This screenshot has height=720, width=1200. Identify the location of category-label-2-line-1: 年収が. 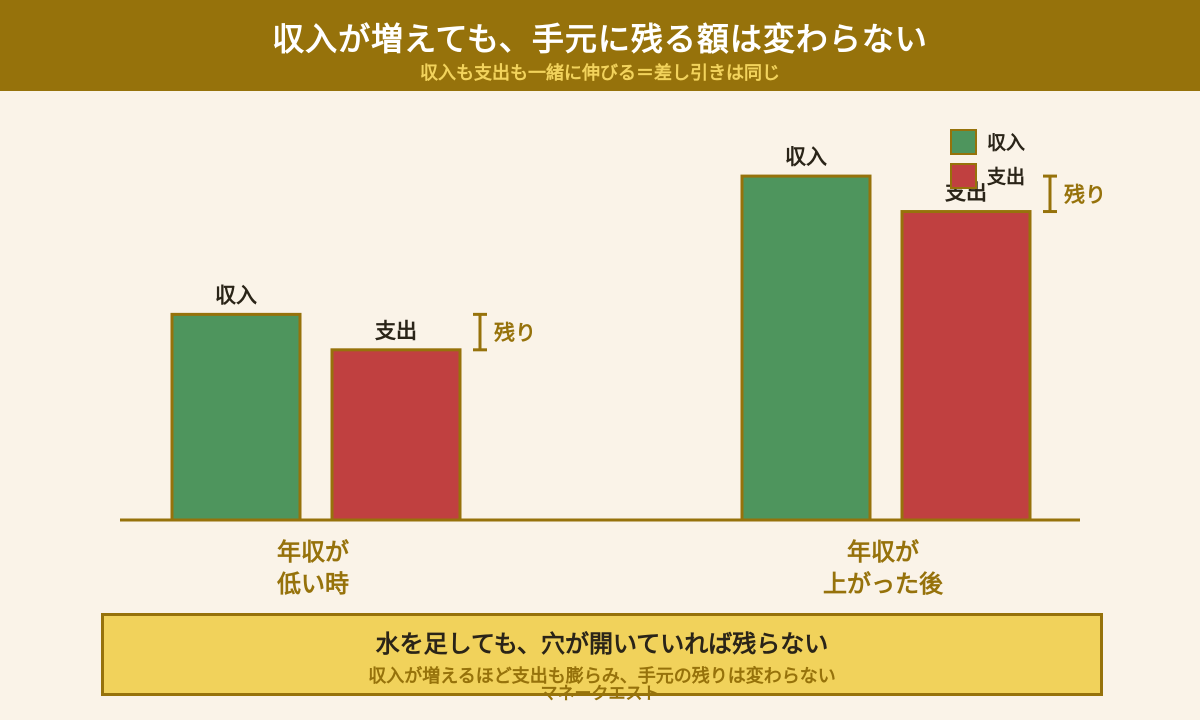
(883, 552).